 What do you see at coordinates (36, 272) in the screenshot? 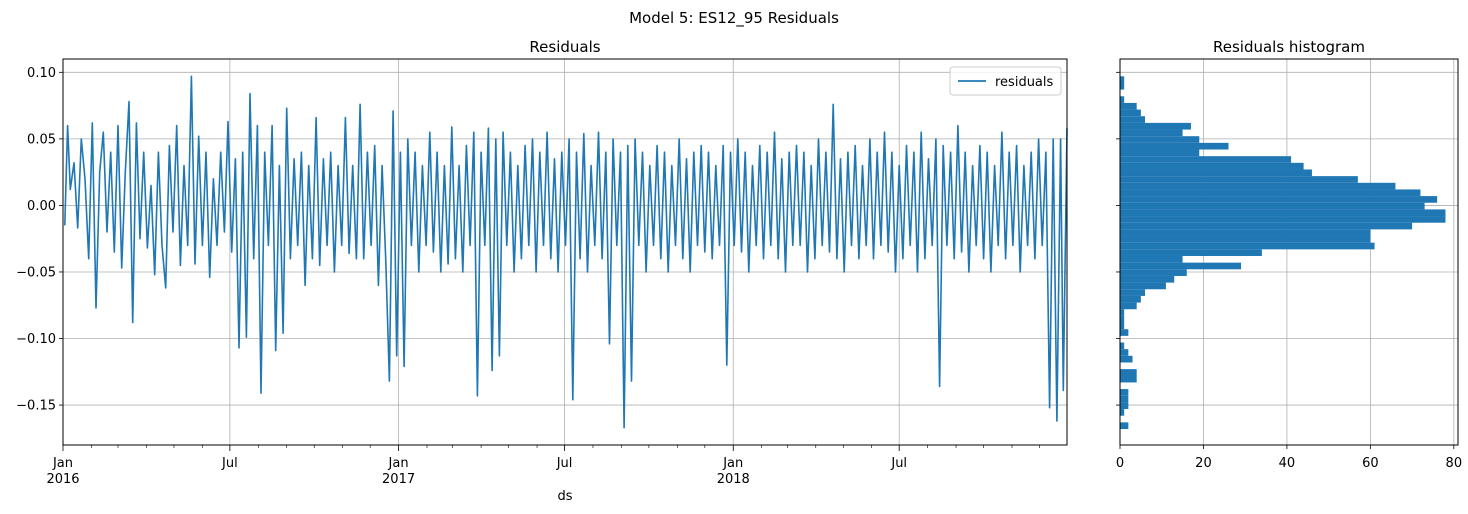
I see `y-tick-label: −0.05` at bounding box center [36, 272].